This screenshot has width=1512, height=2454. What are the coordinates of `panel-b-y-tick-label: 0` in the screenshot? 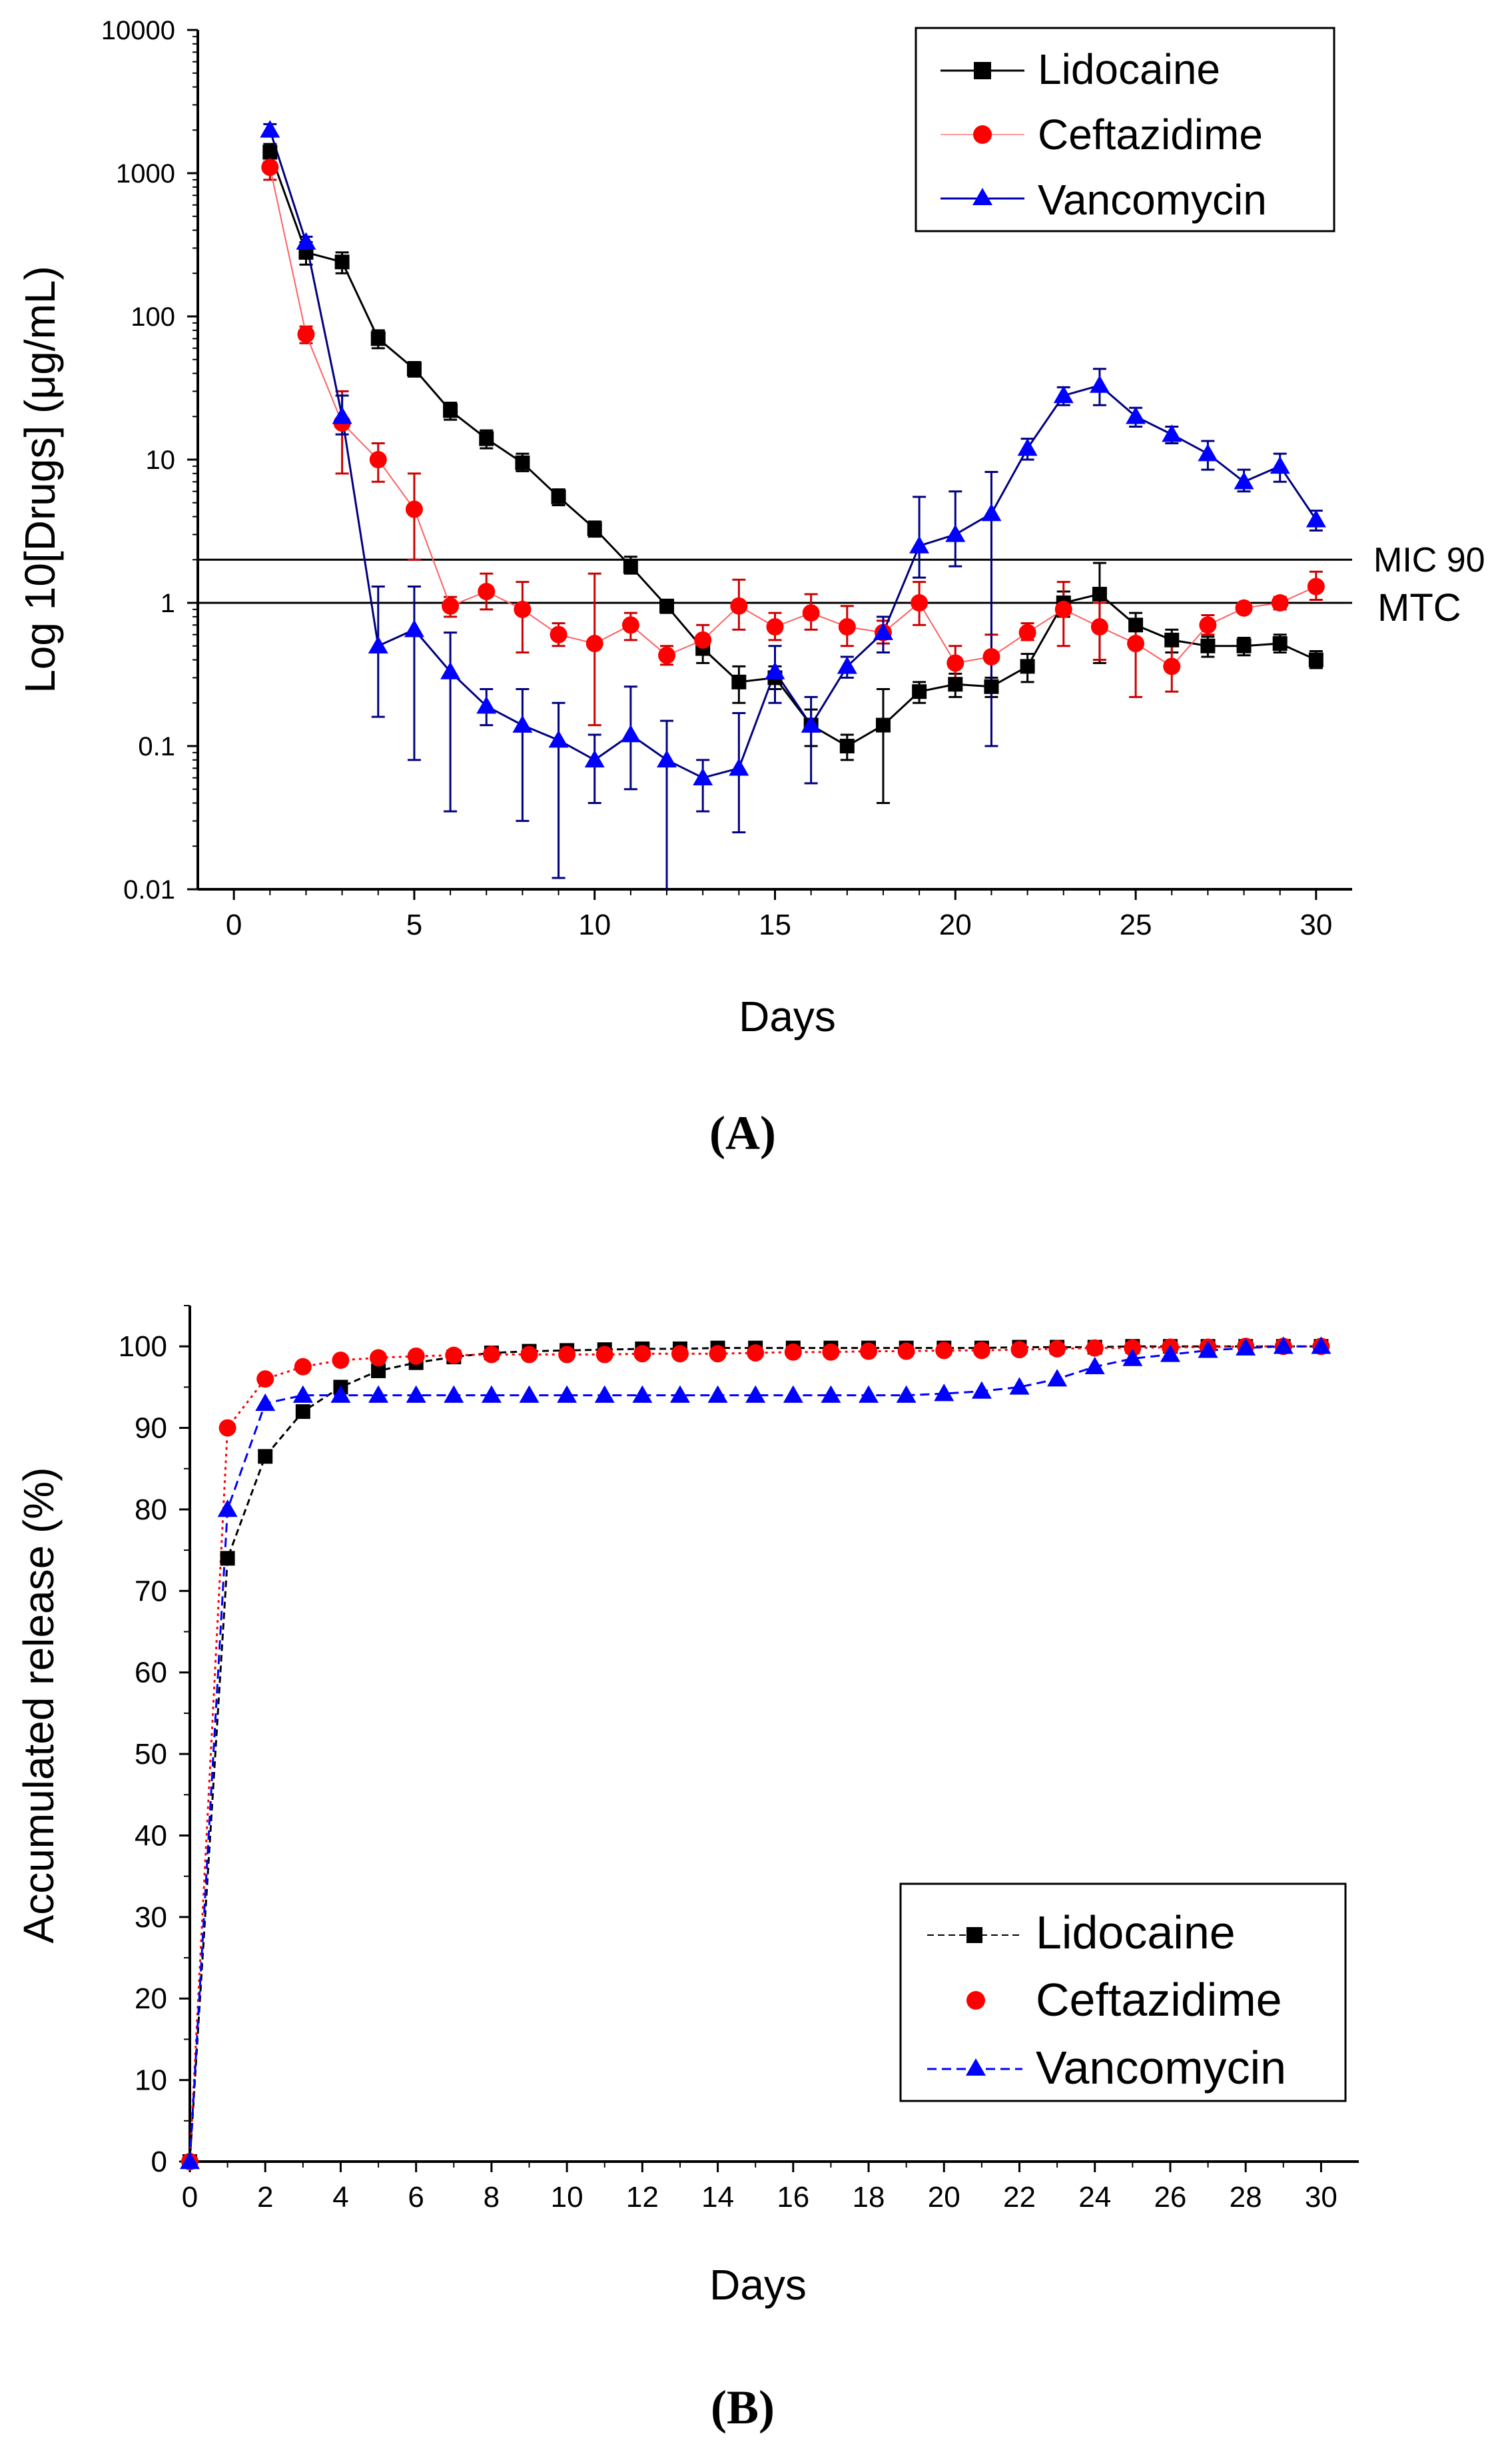 It's located at (159, 2162).